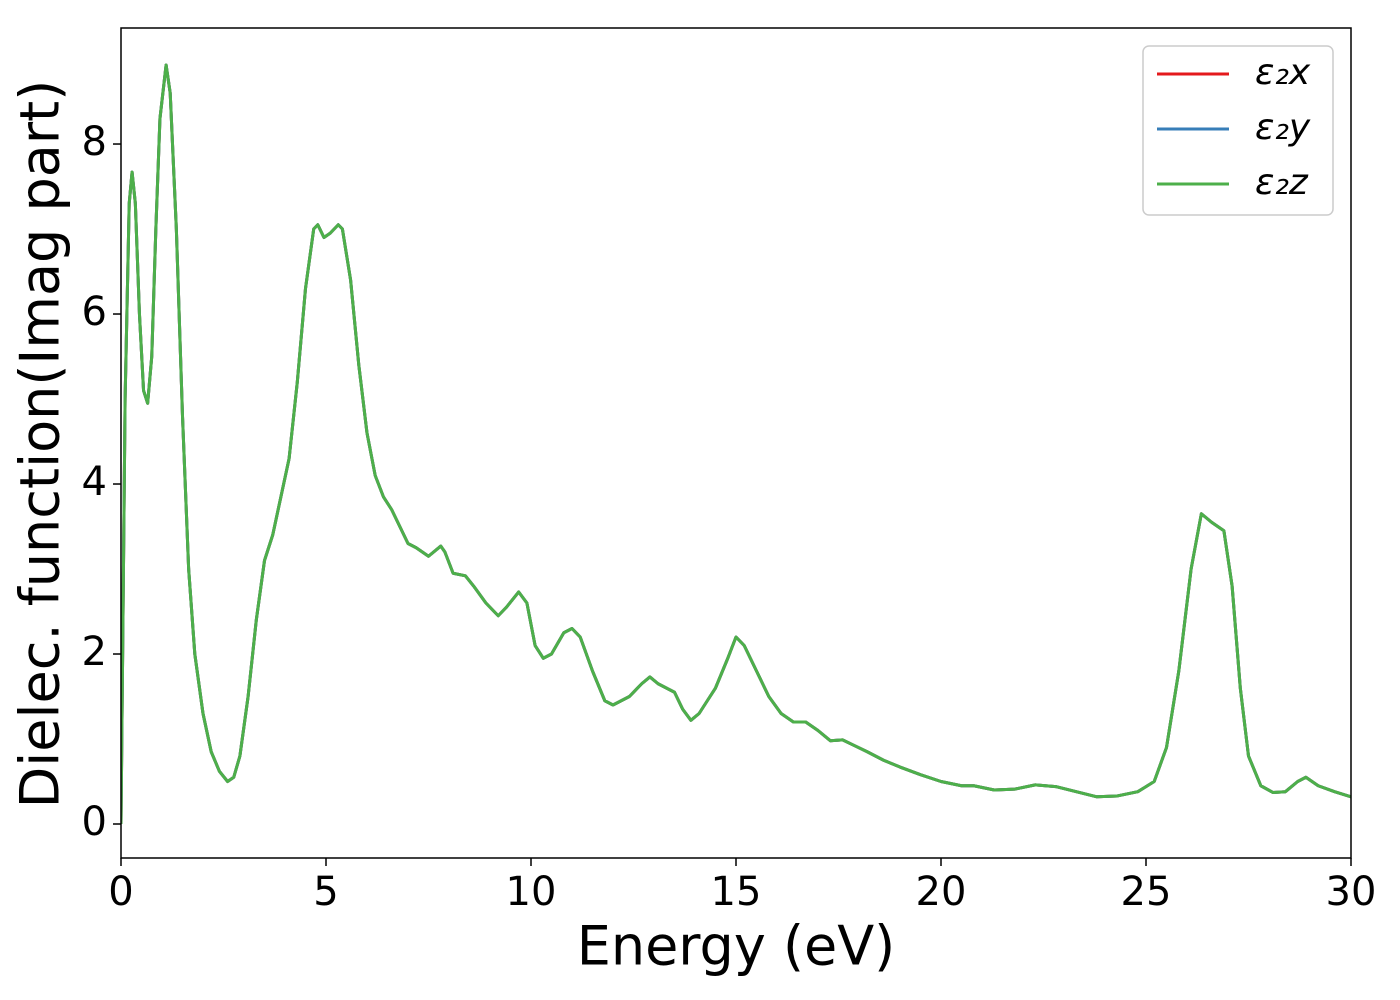  Describe the element at coordinates (40, 444) in the screenshot. I see `y-axis-label: Dielec. function(Imag part)` at that location.